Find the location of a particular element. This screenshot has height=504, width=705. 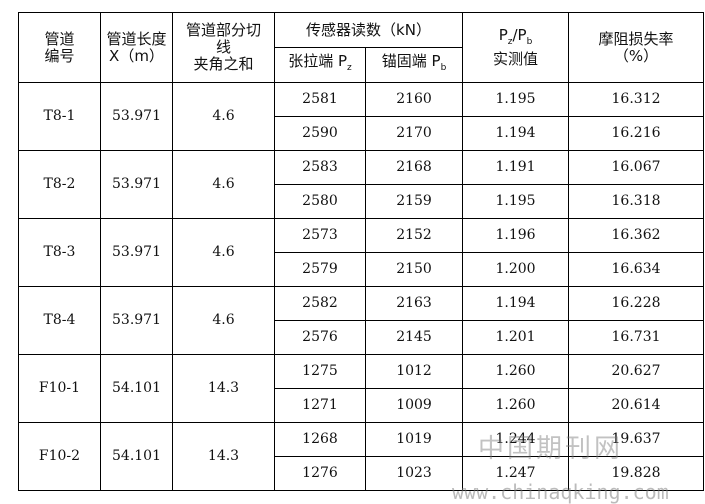

loss-rate: 16.067 is located at coordinates (636, 167).